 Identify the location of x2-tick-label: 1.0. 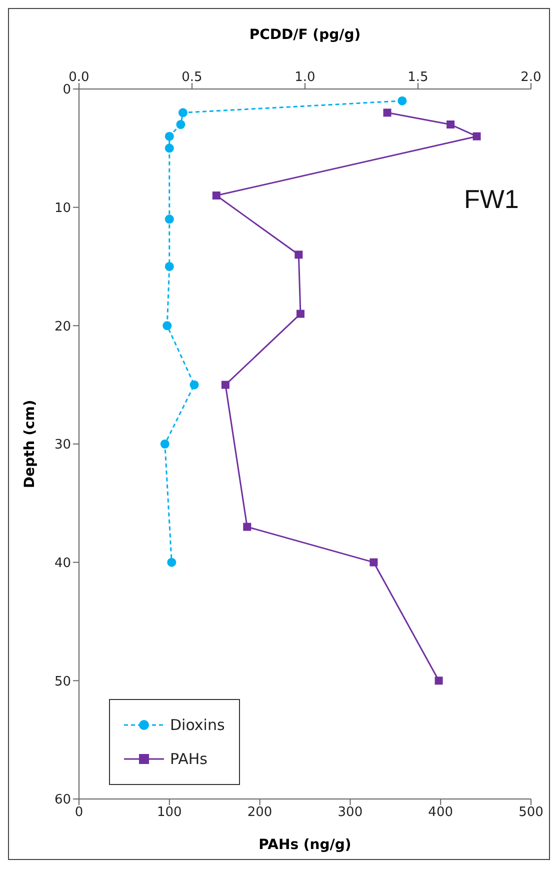
(305, 77).